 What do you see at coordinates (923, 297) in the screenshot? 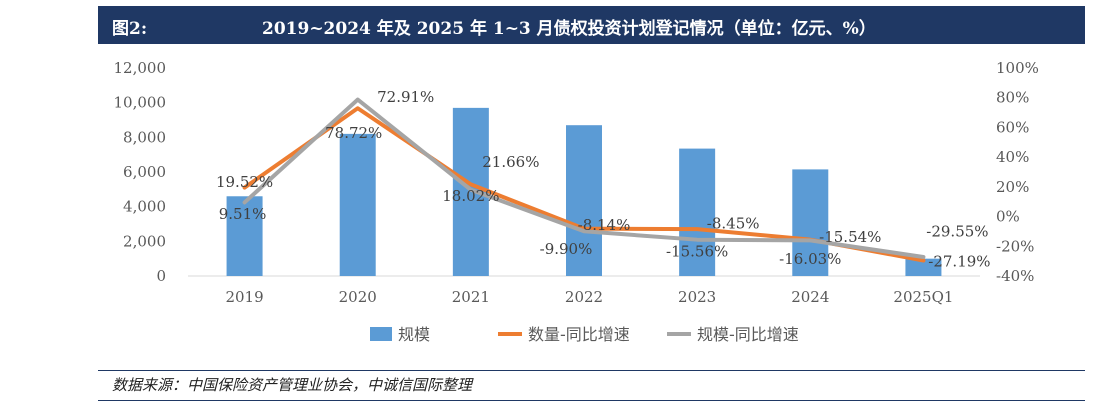
I see `x-tick-label: 2025Q1` at bounding box center [923, 297].